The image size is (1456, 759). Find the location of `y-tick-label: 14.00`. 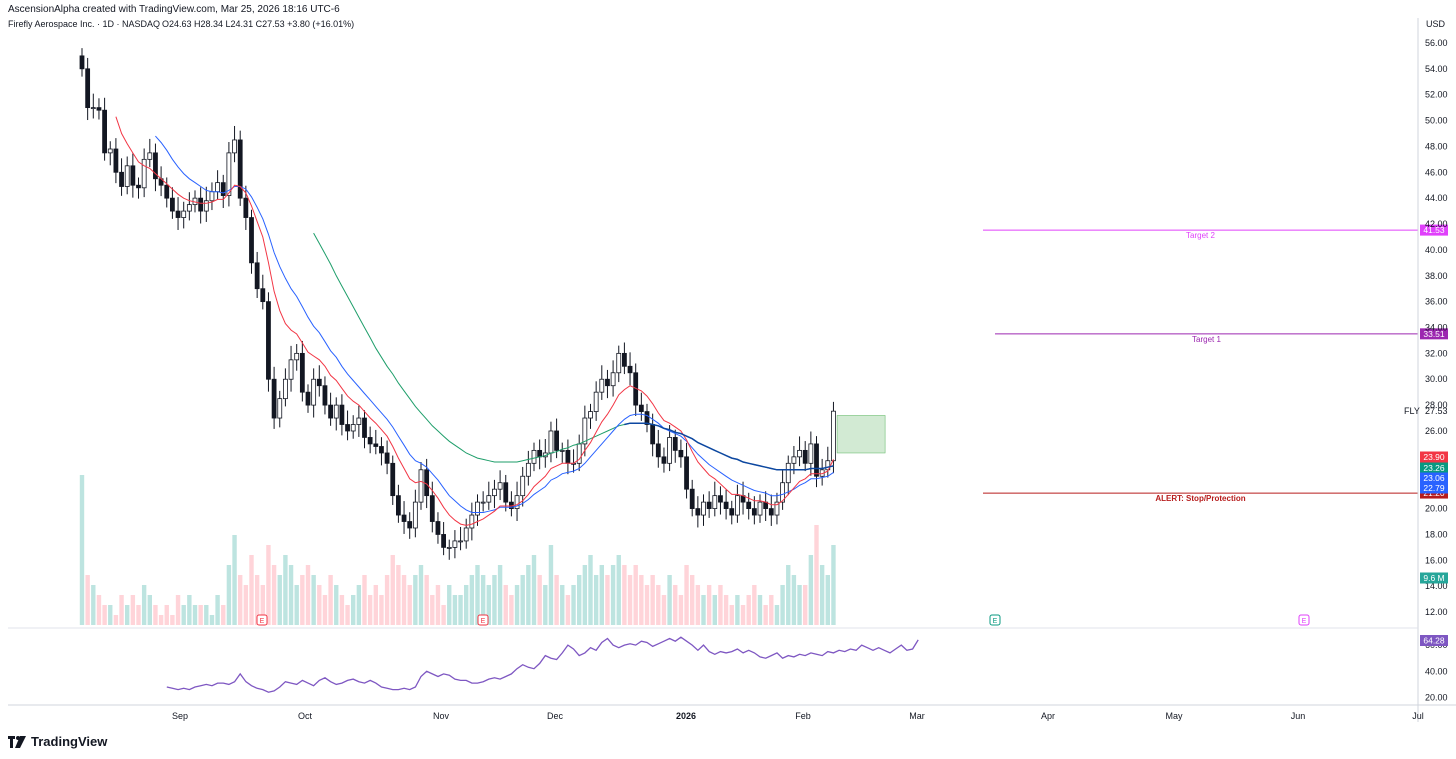

y-tick-label: 14.00 is located at coordinates (1436, 586).